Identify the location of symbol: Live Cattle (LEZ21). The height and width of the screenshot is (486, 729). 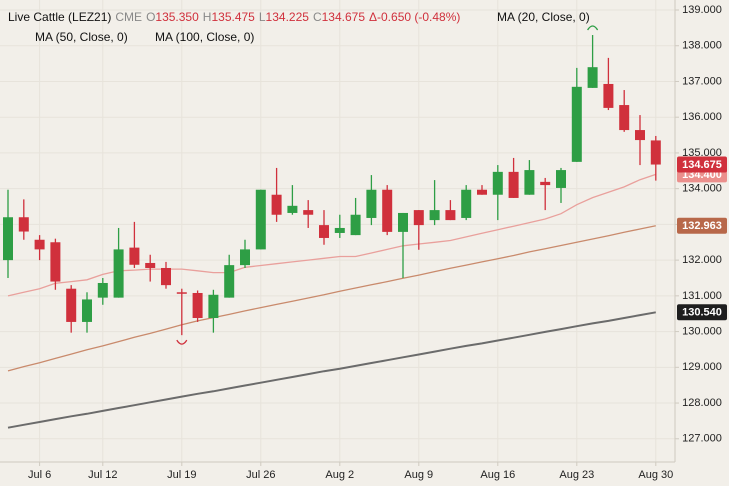
(59, 17).